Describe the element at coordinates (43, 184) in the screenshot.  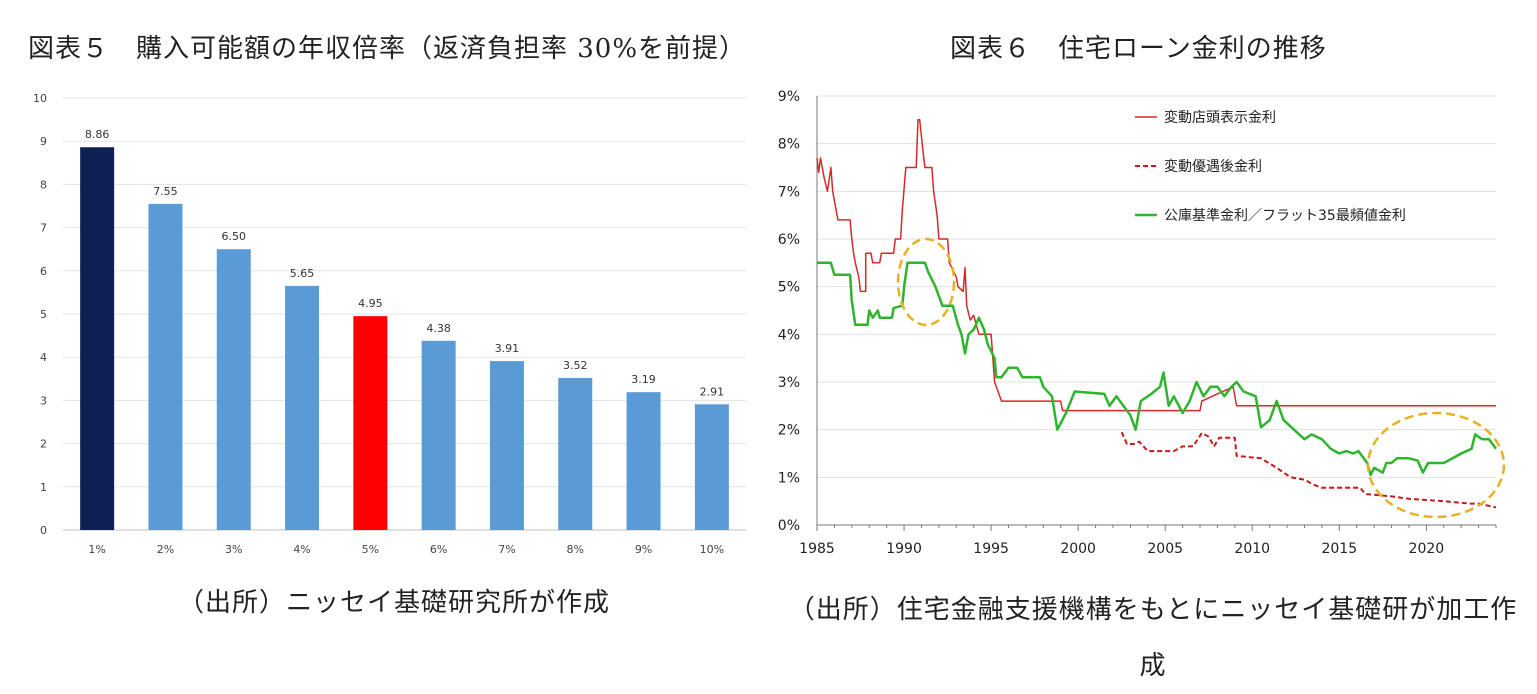
I see `y-tick-label: 8` at that location.